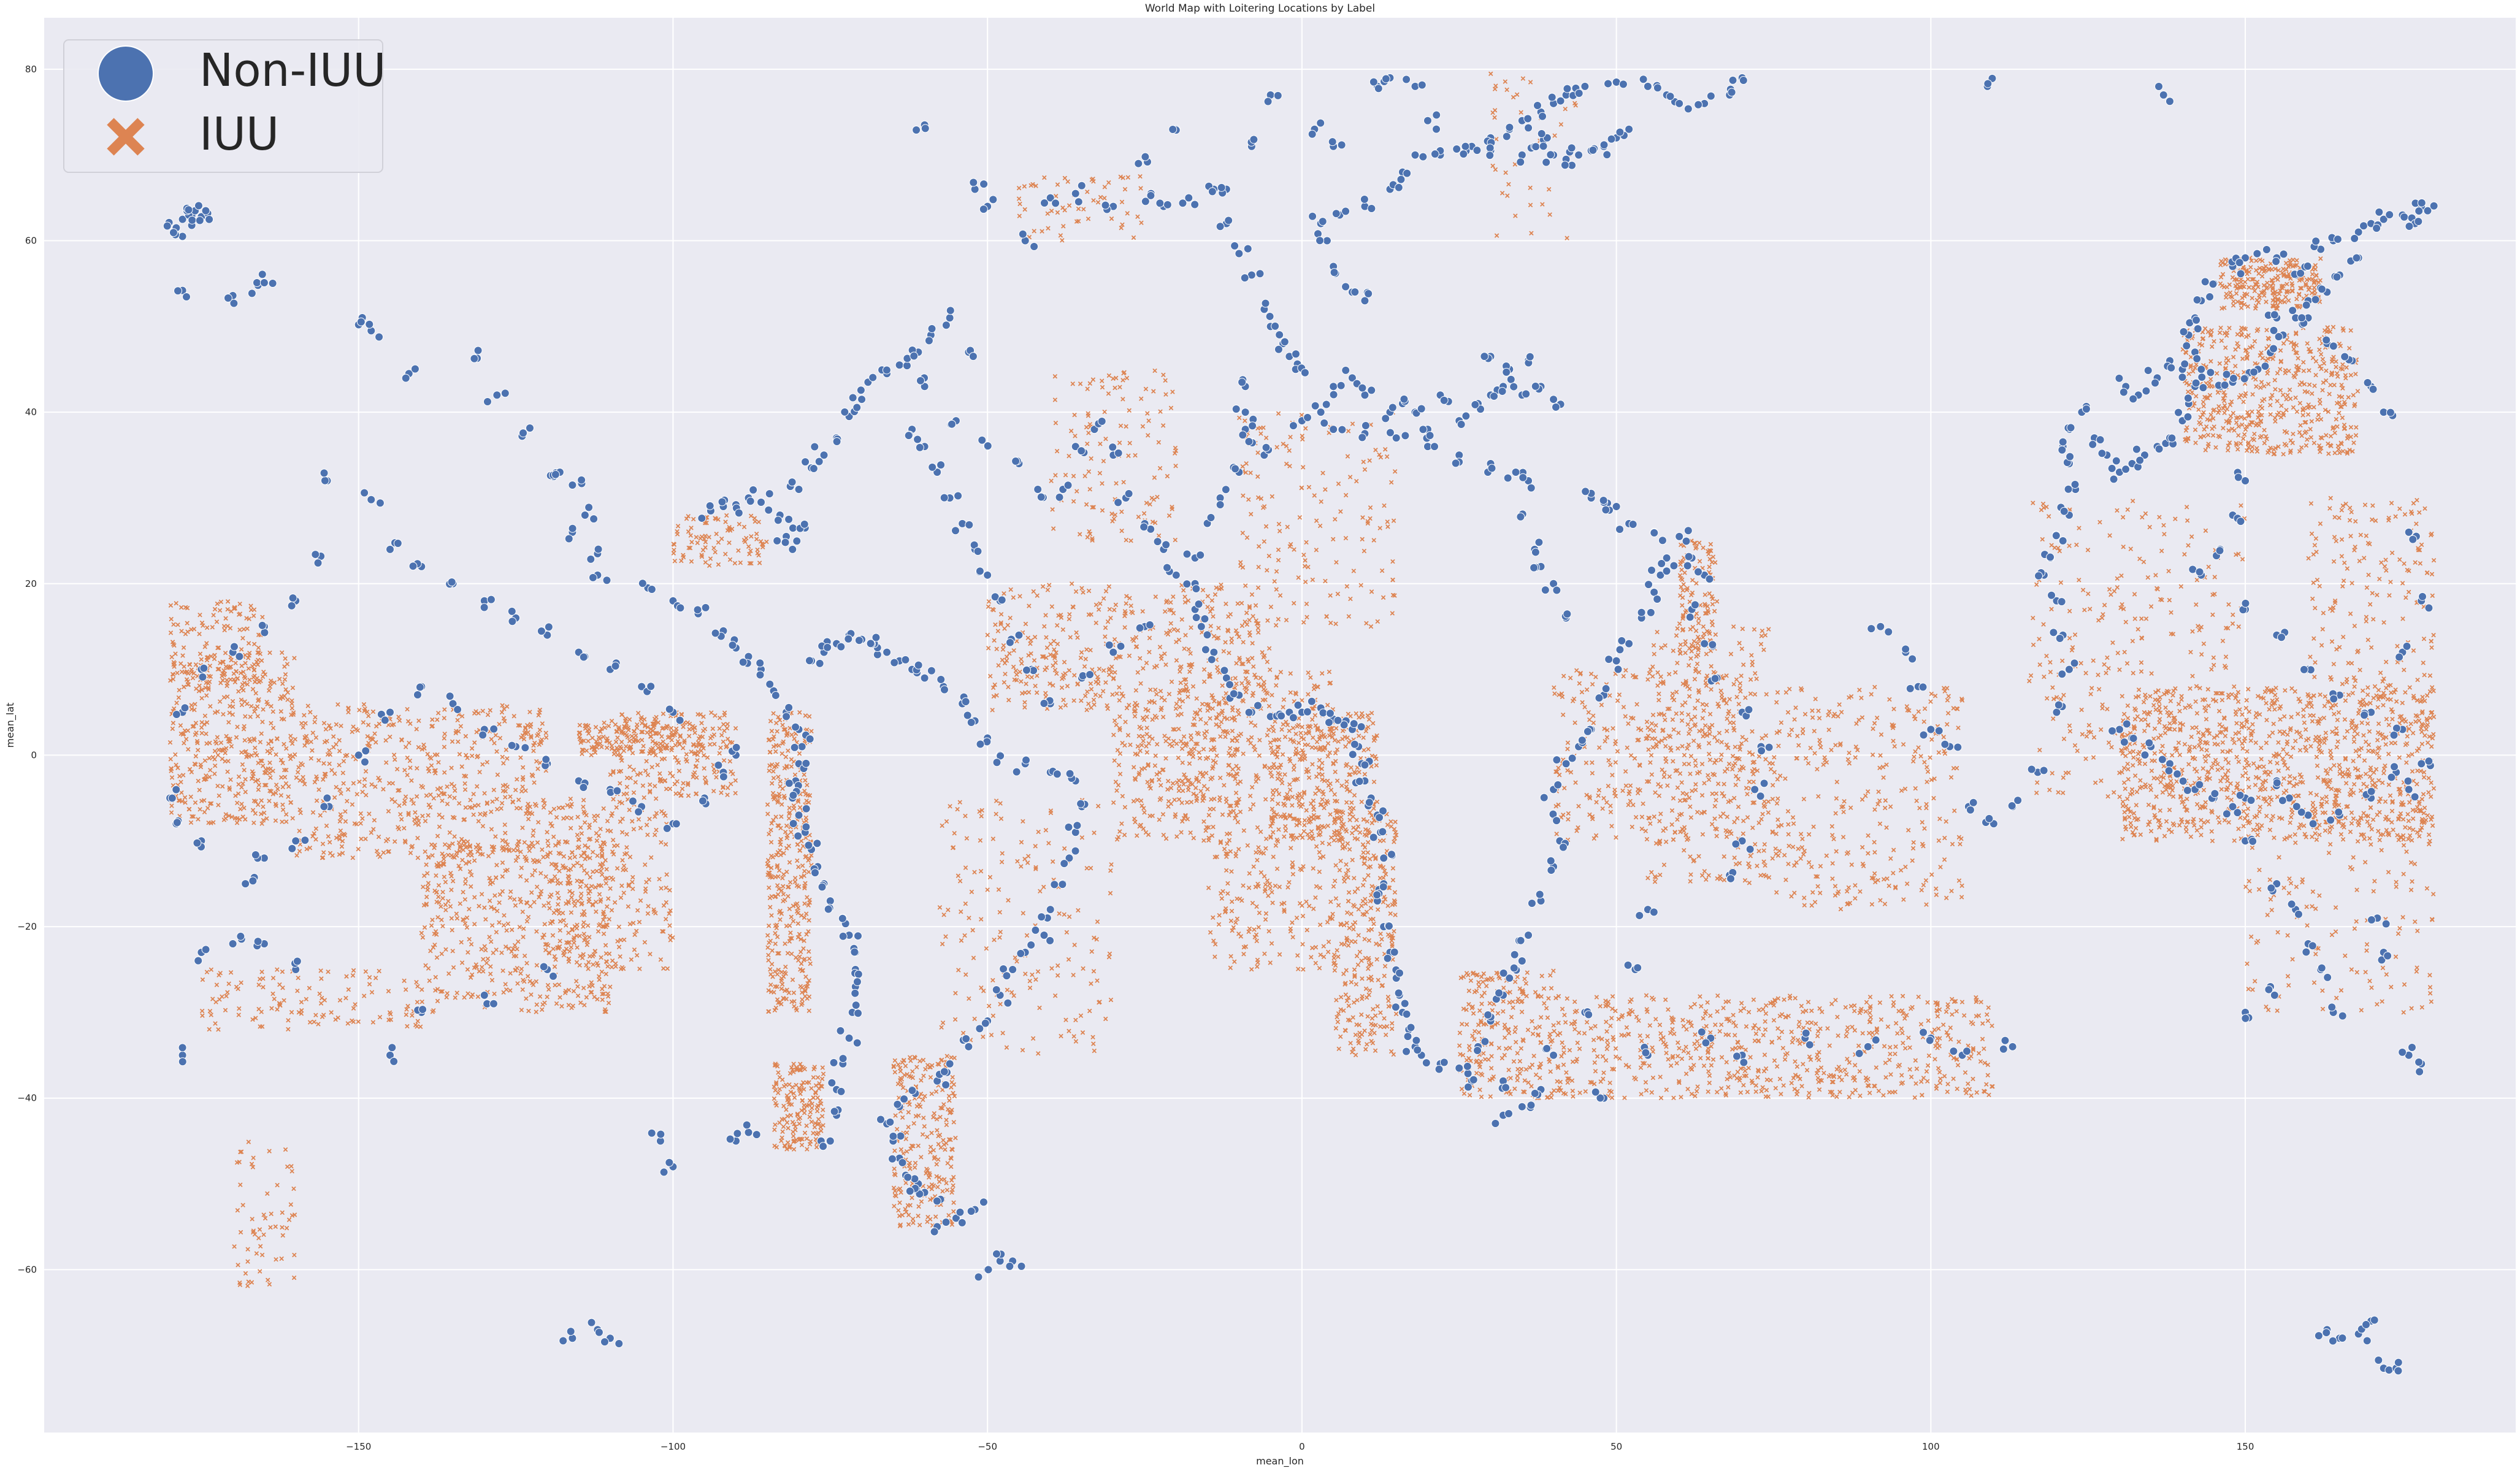 This screenshot has height=1473, width=2520. Describe the element at coordinates (31, 241) in the screenshot. I see `y-tick-label: 60` at that location.